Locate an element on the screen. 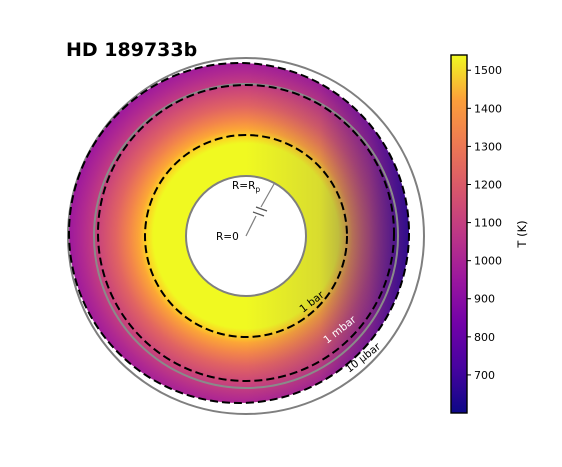 Image resolution: width=562 pixels, height=467 pixels. colorbar-tick-label: 1400 is located at coordinates (488, 108).